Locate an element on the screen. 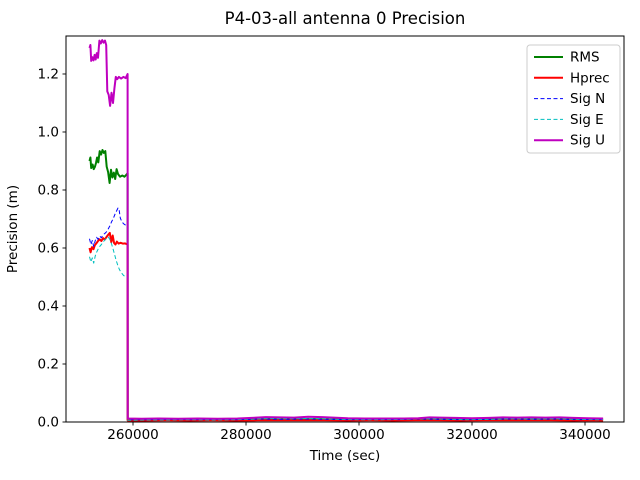 This screenshot has height=480, width=640. x-tick-label: 340000 is located at coordinates (585, 435).